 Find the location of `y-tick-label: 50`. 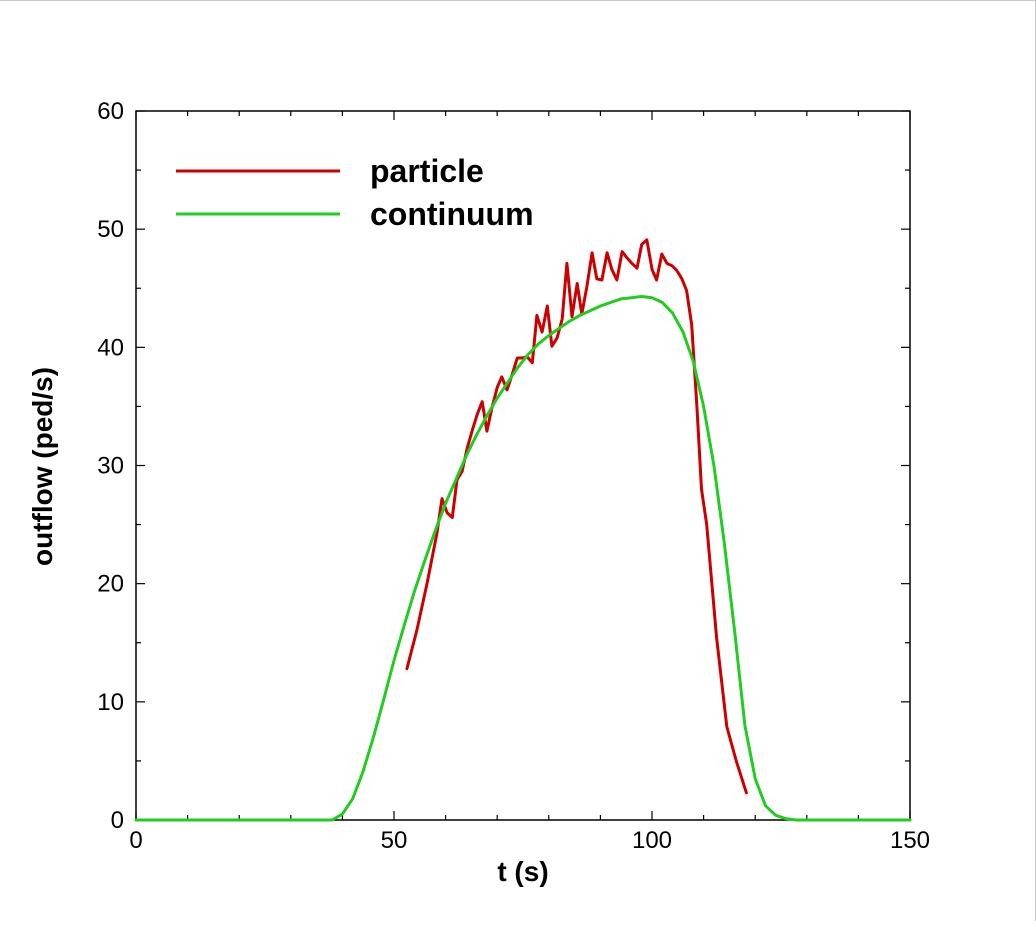

y-tick-label: 50 is located at coordinates (110, 229).